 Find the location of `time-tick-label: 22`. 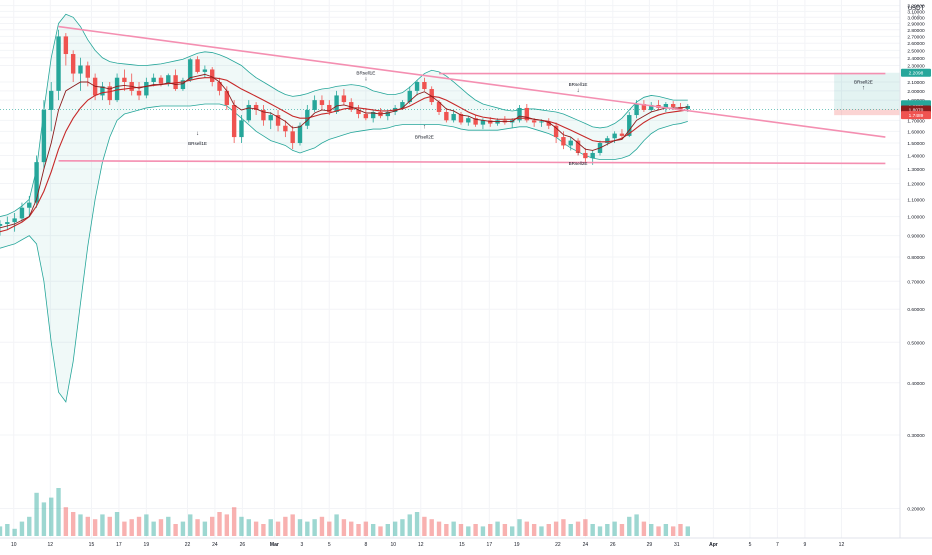

time-tick-label: 22 is located at coordinates (188, 545).